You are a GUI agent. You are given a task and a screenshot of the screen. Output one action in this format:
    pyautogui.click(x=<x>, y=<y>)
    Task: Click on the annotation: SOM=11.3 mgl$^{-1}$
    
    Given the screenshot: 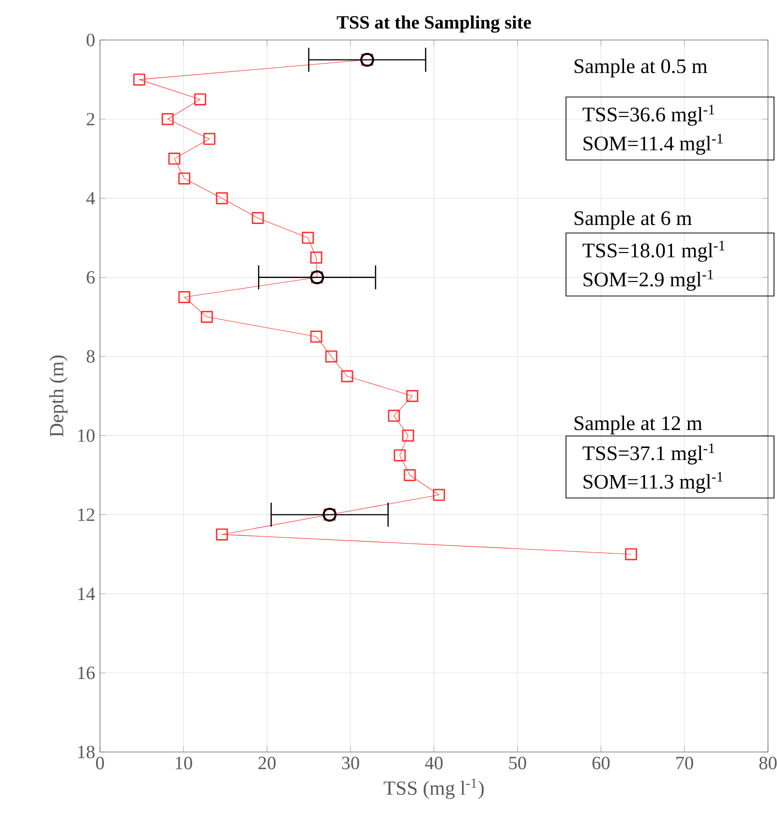 What is the action you would take?
    pyautogui.click(x=653, y=482)
    